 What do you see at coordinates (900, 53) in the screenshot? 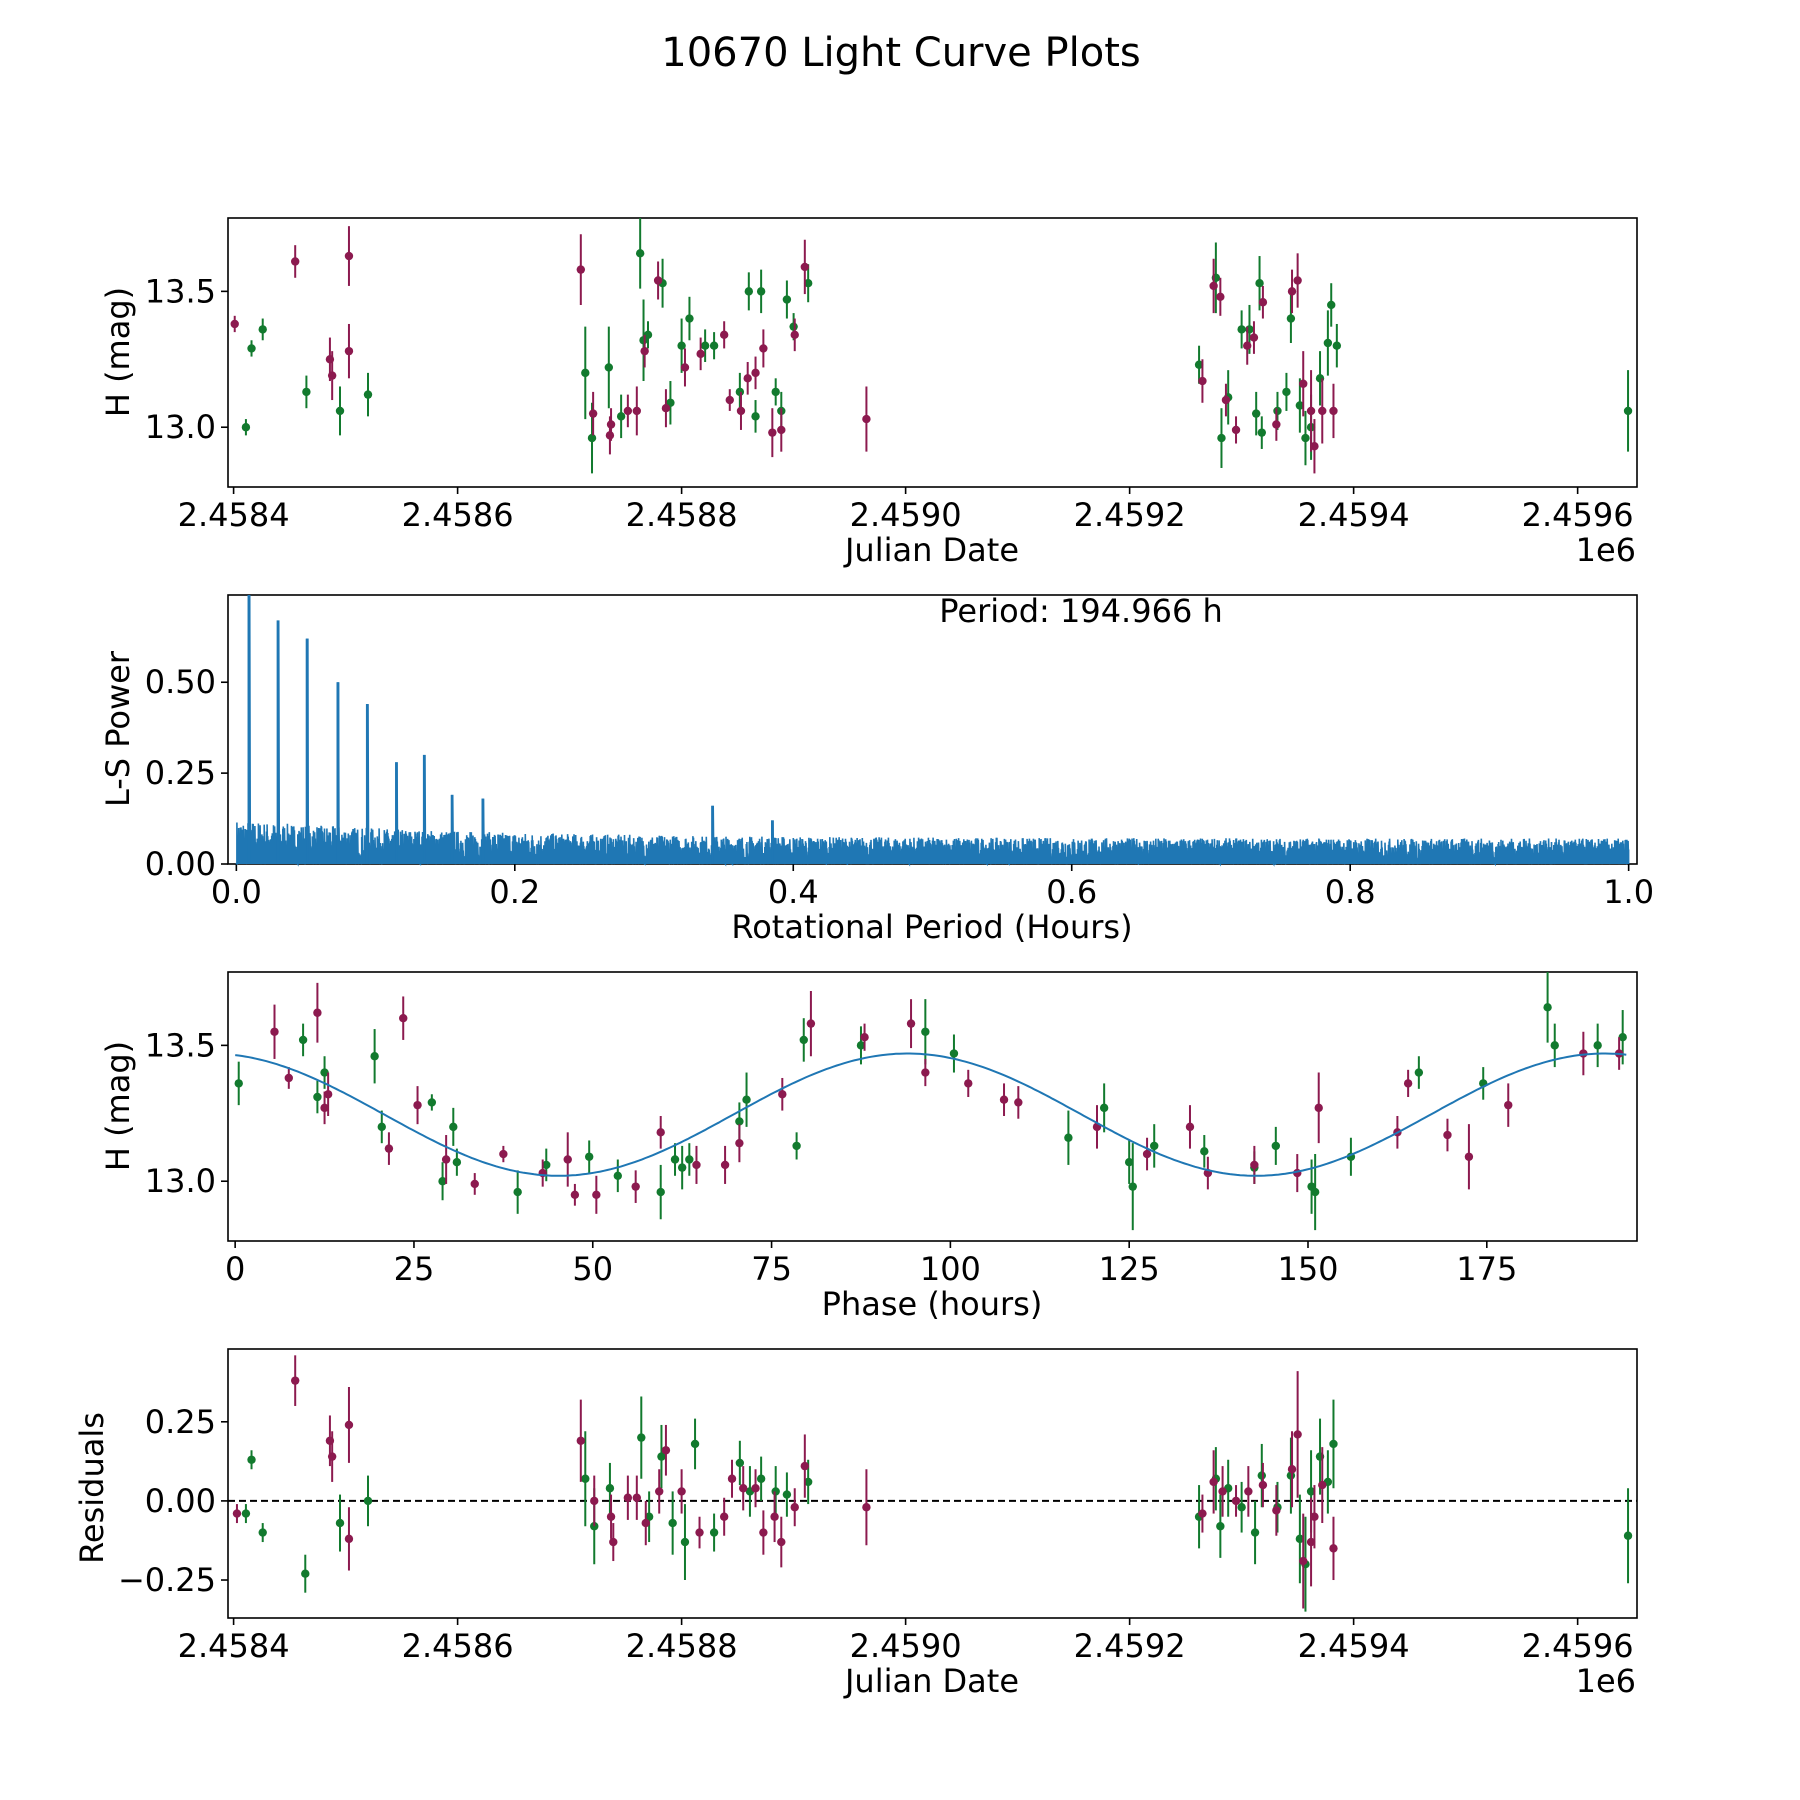
I see `figure-title: 10670 Light Curve Plots` at bounding box center [900, 53].